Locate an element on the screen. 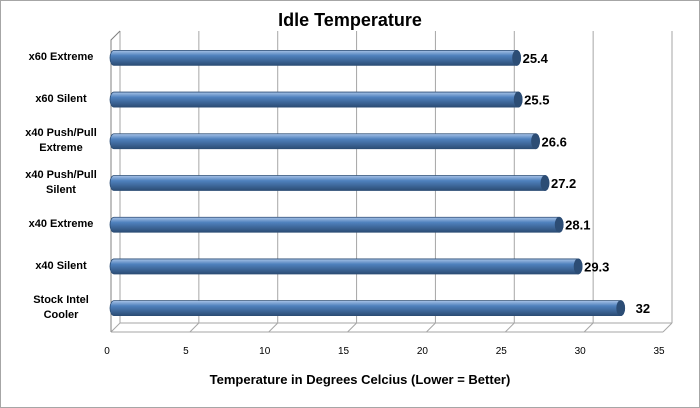 This screenshot has height=408, width=700. y-category-label: Stock Intel Cooler is located at coordinates (61, 308).